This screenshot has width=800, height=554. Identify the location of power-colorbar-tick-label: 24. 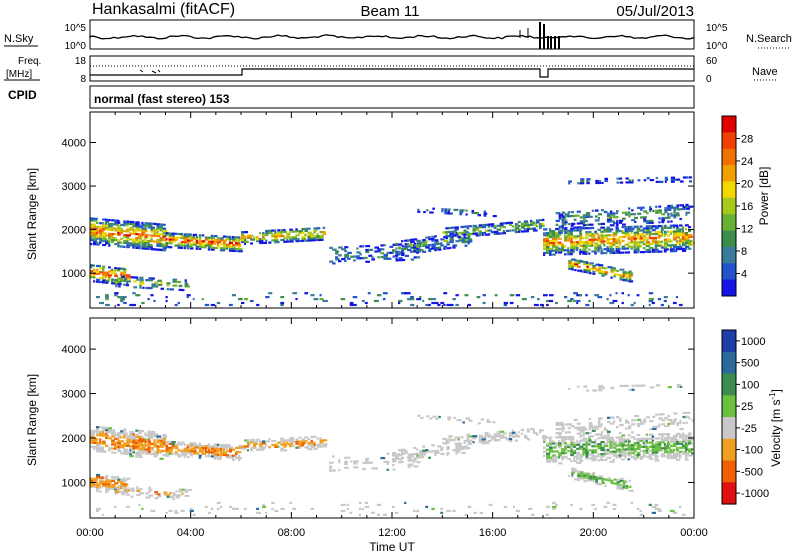
(747, 162).